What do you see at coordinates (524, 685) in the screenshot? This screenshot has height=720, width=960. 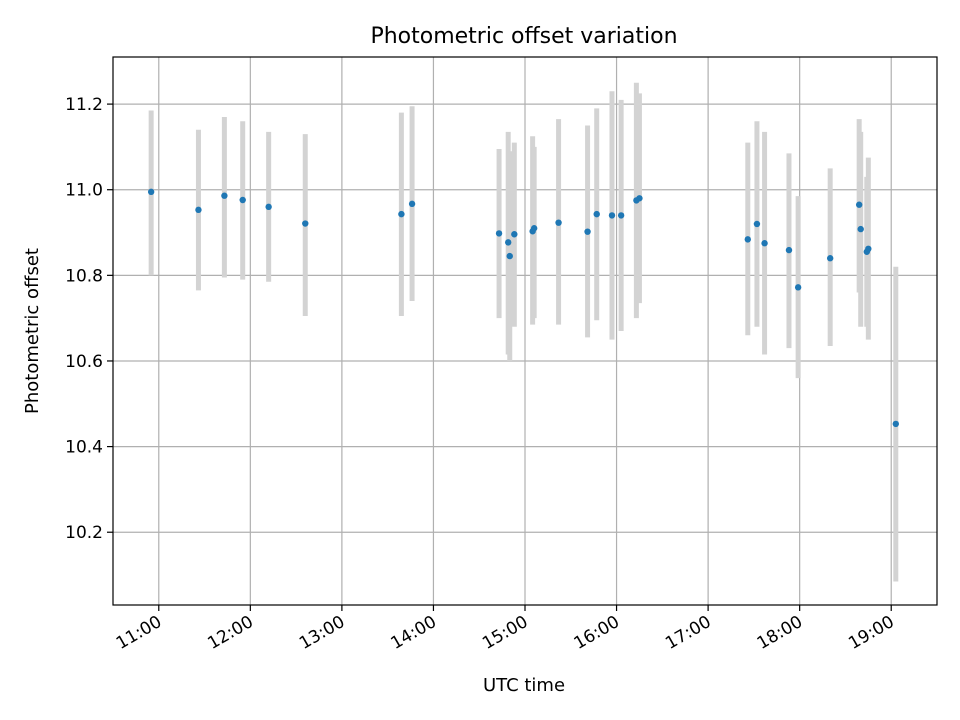 I see `x-axis-label: UTC time` at bounding box center [524, 685].